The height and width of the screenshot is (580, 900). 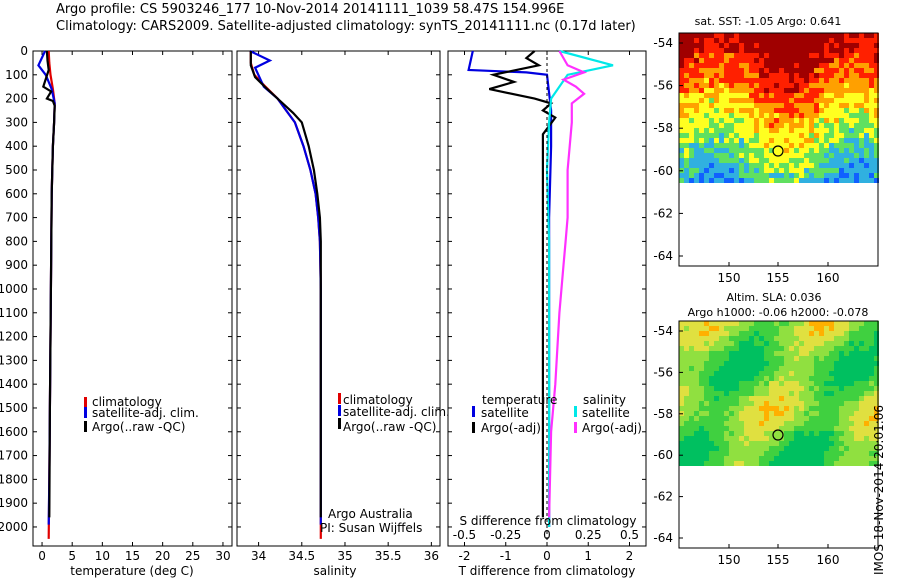 I want to click on imos-timestamp: IMOS 18-Nov-2014 20:01:06, so click(x=879, y=489).